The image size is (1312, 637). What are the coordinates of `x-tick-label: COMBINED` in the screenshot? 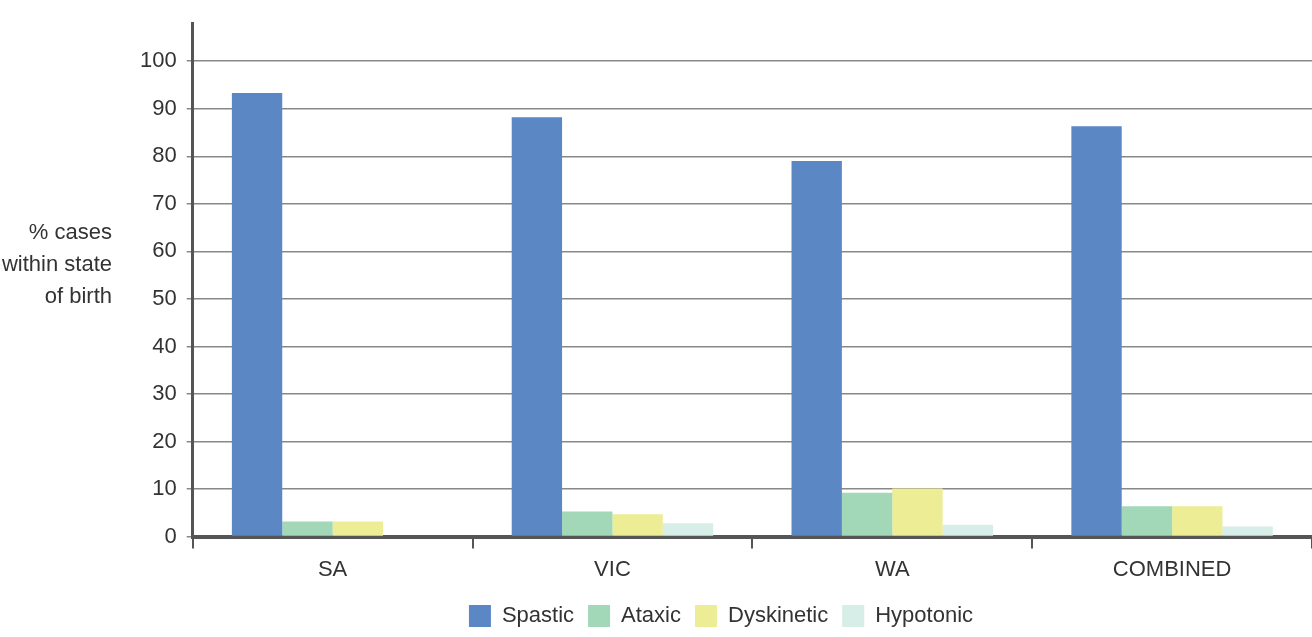 It's located at (1172, 568).